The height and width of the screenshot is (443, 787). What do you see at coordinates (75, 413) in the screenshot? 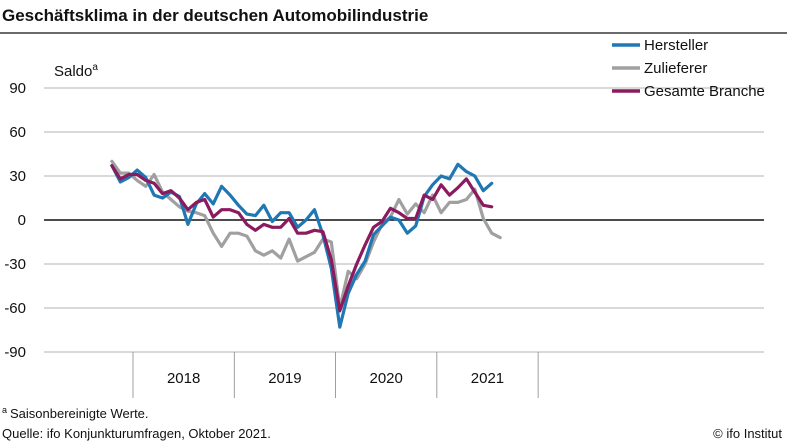
I see `footnote: a Saisonbereinigte Werte.` at bounding box center [75, 413].